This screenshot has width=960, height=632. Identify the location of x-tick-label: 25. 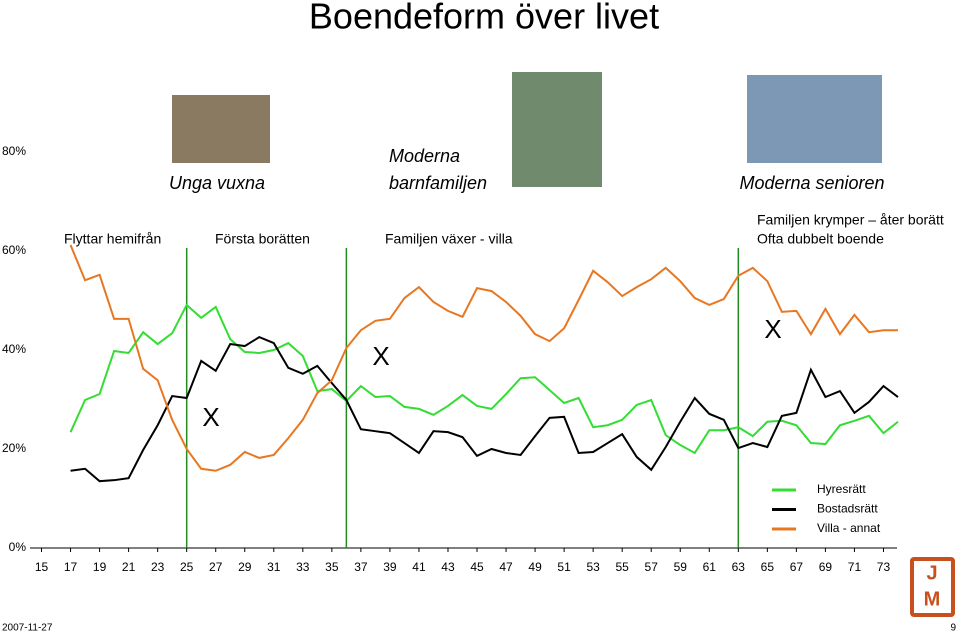
(187, 567).